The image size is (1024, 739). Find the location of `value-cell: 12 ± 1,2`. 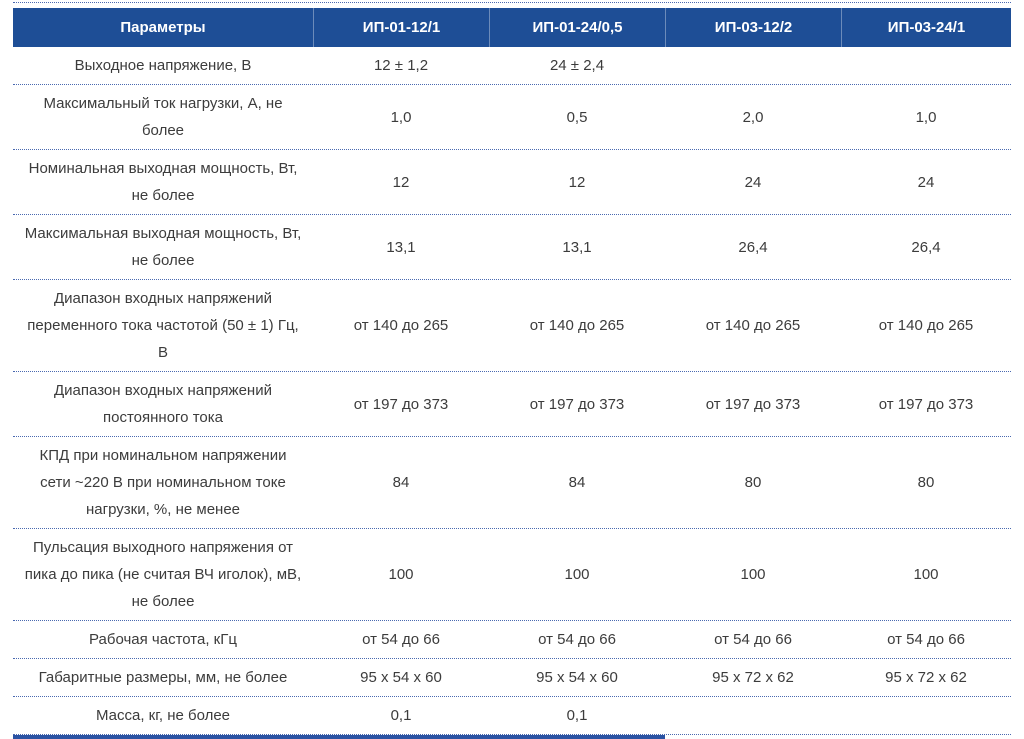

value-cell: 12 ± 1,2 is located at coordinates (401, 65).